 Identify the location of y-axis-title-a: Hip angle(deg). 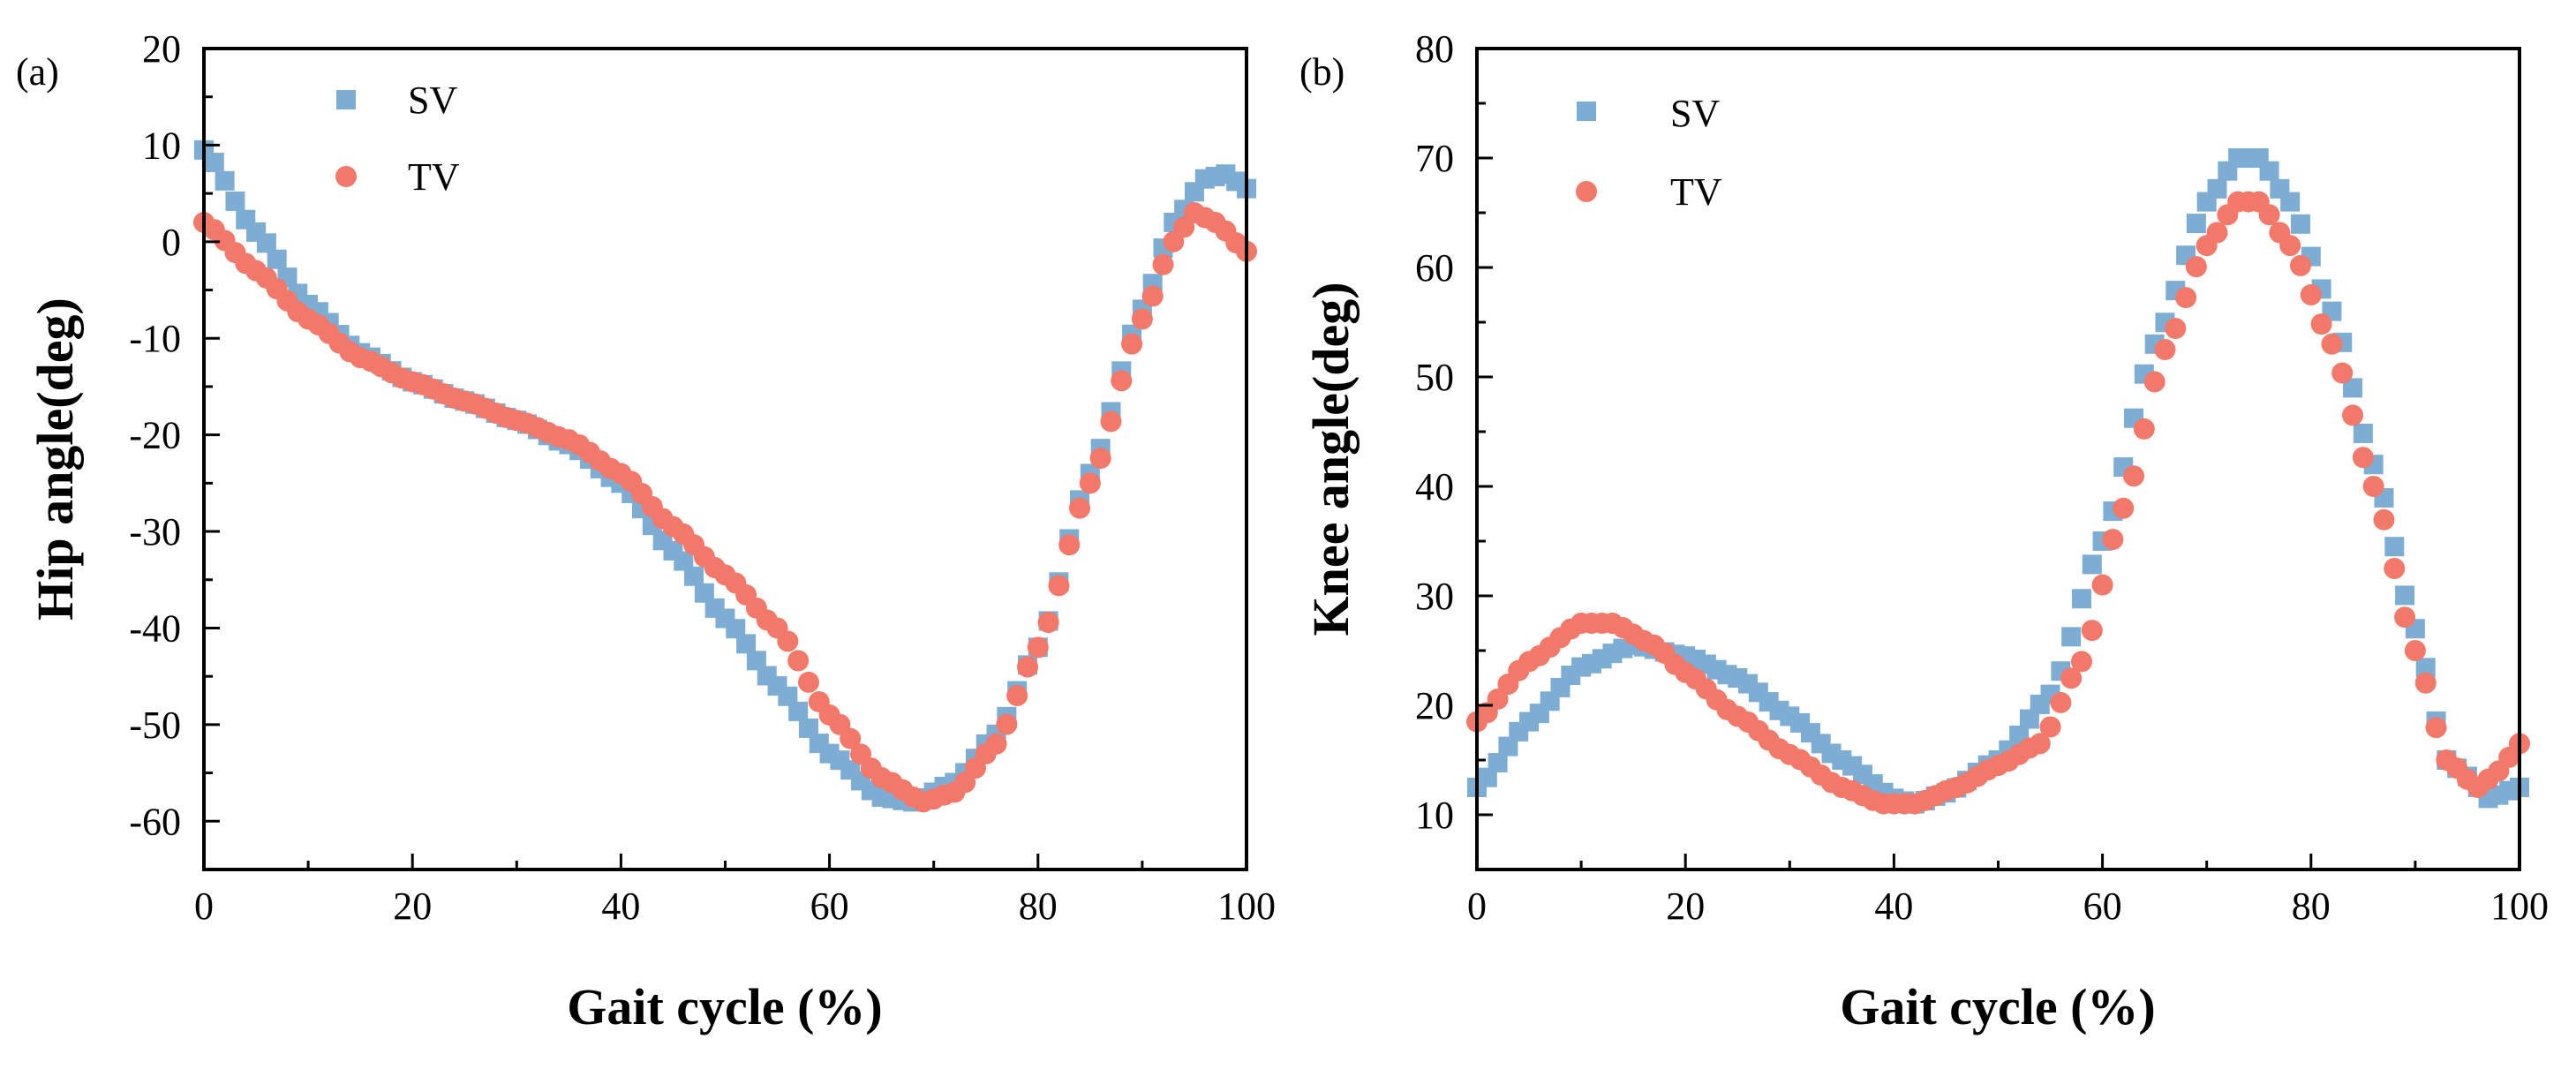
(55, 459).